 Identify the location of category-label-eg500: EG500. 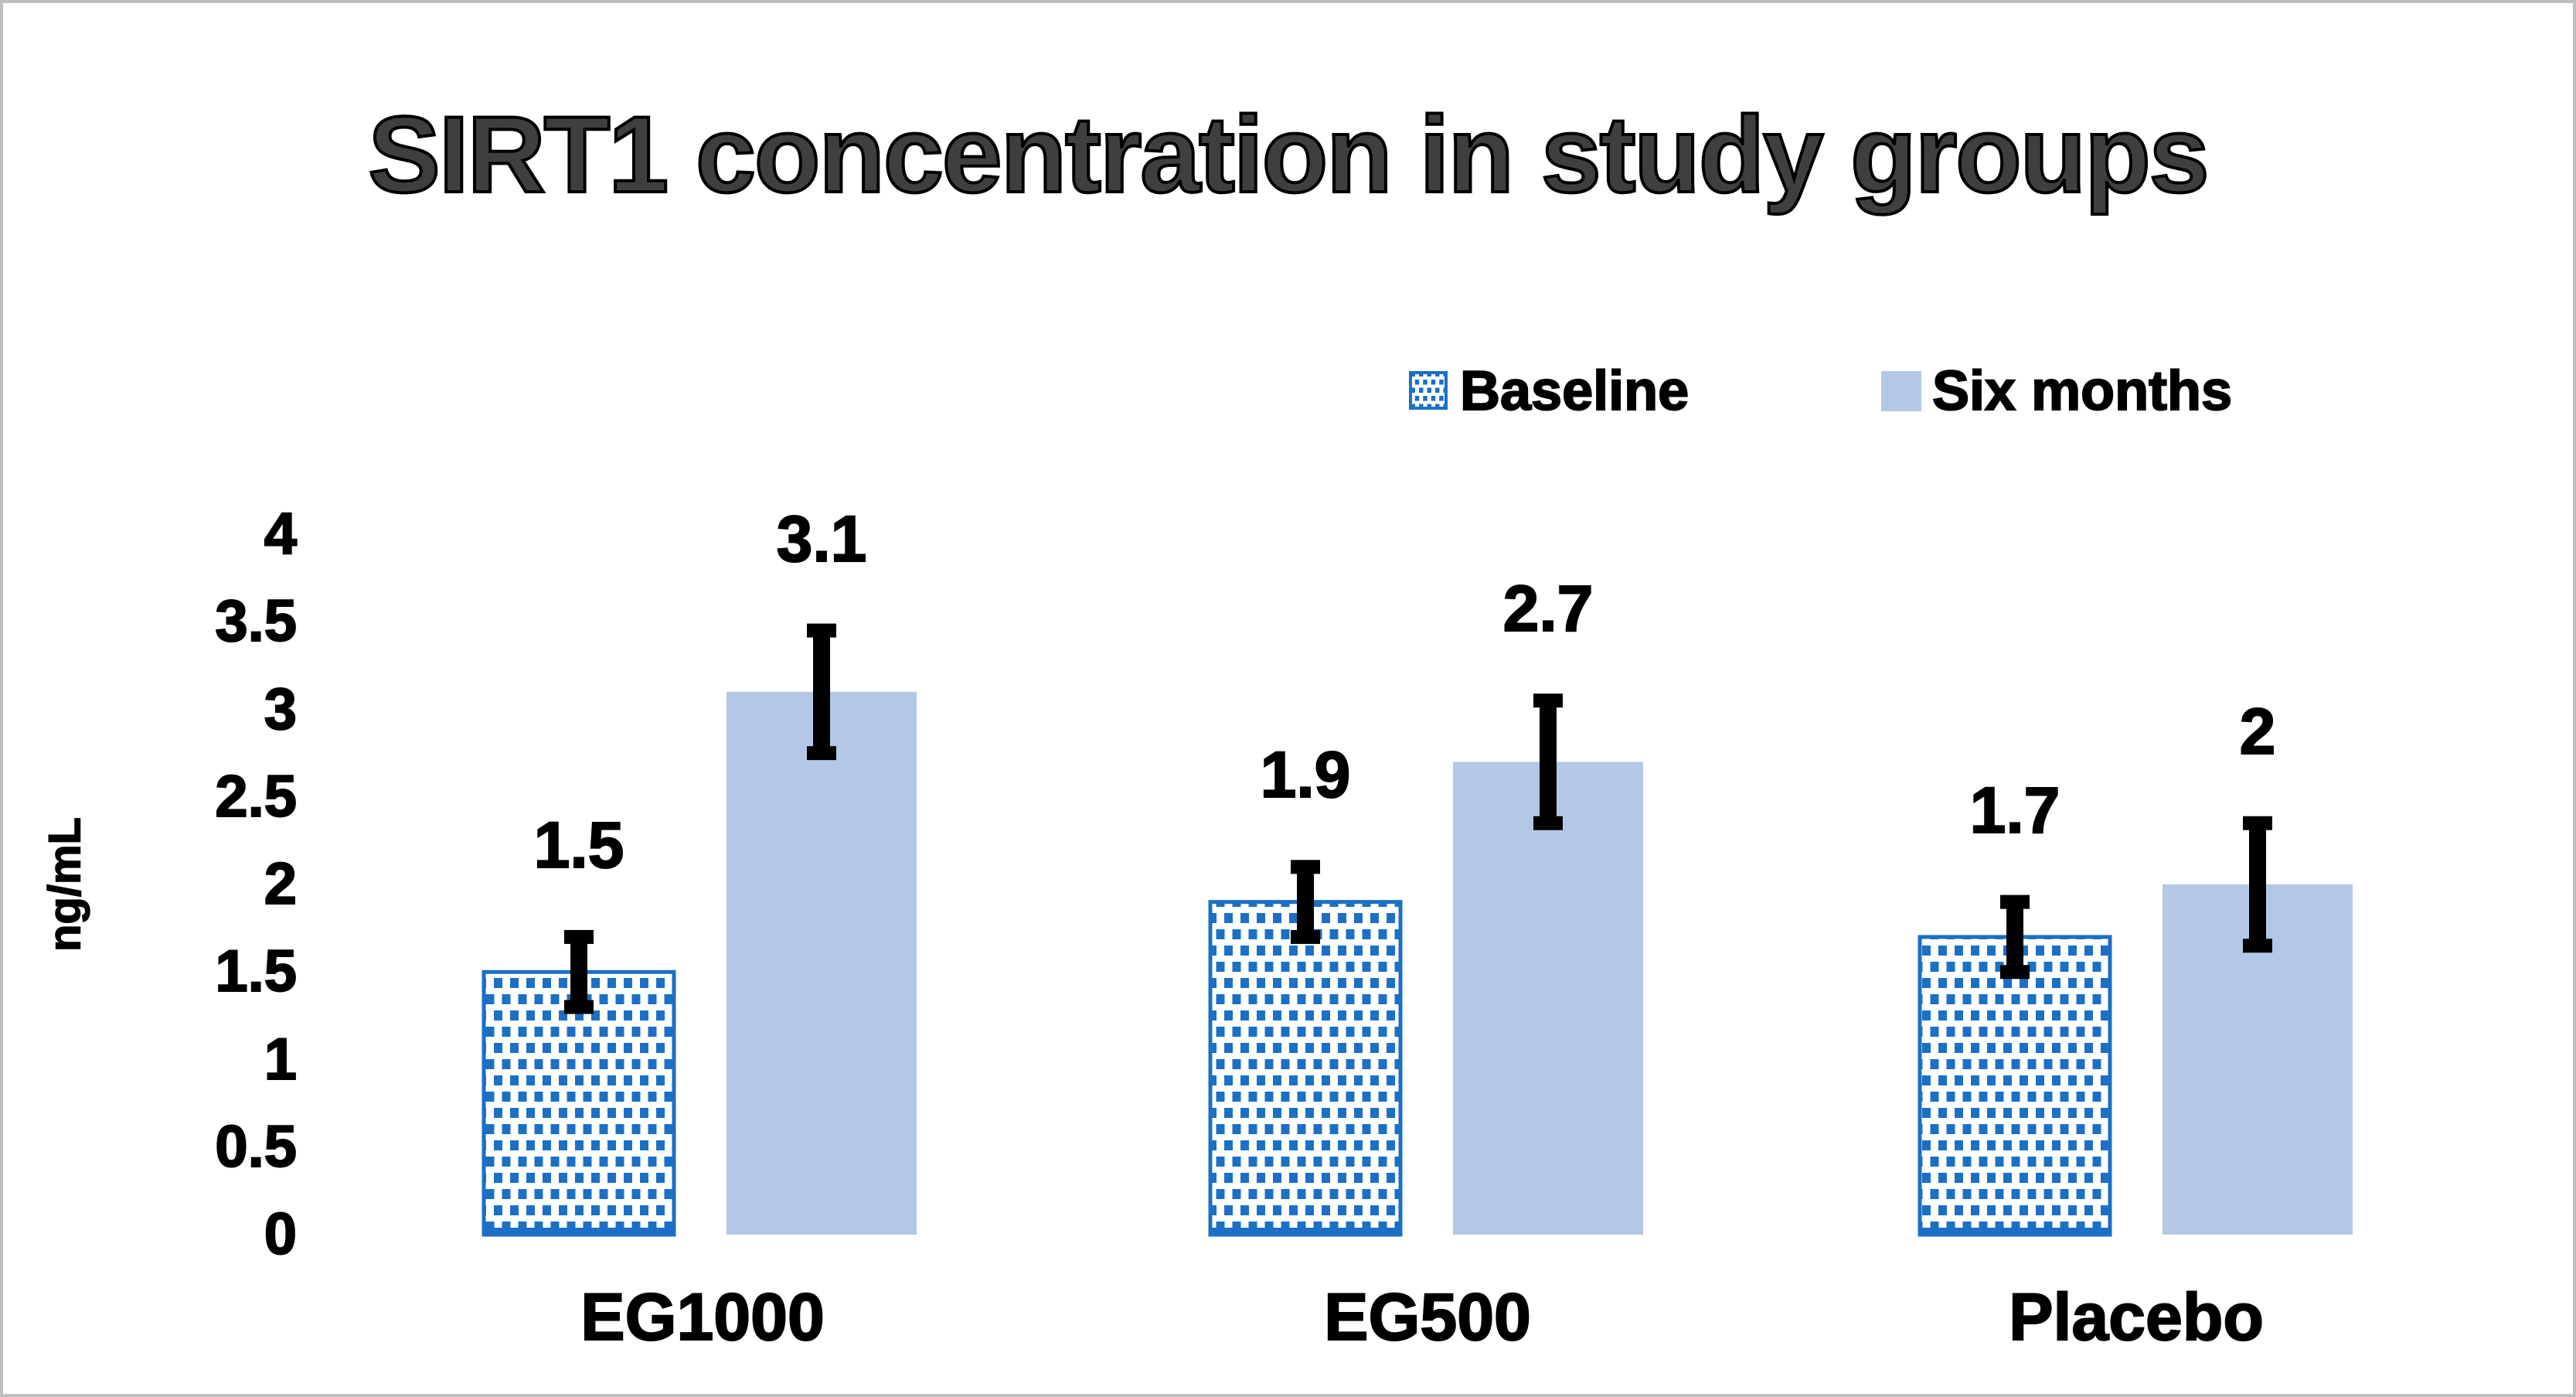
(1427, 1317).